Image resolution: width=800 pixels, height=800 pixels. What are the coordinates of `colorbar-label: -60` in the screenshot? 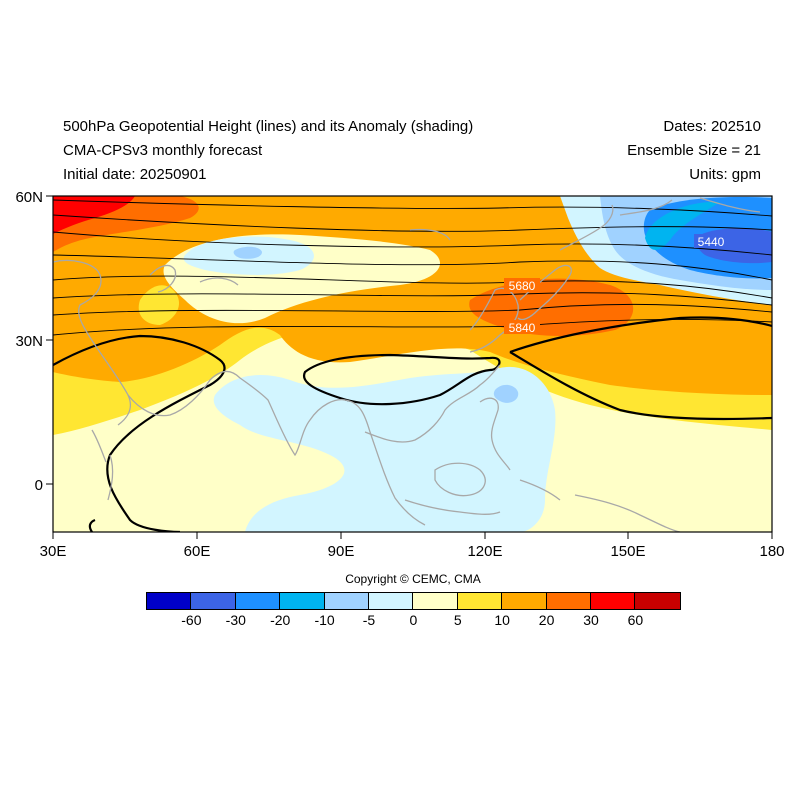 It's located at (191, 620).